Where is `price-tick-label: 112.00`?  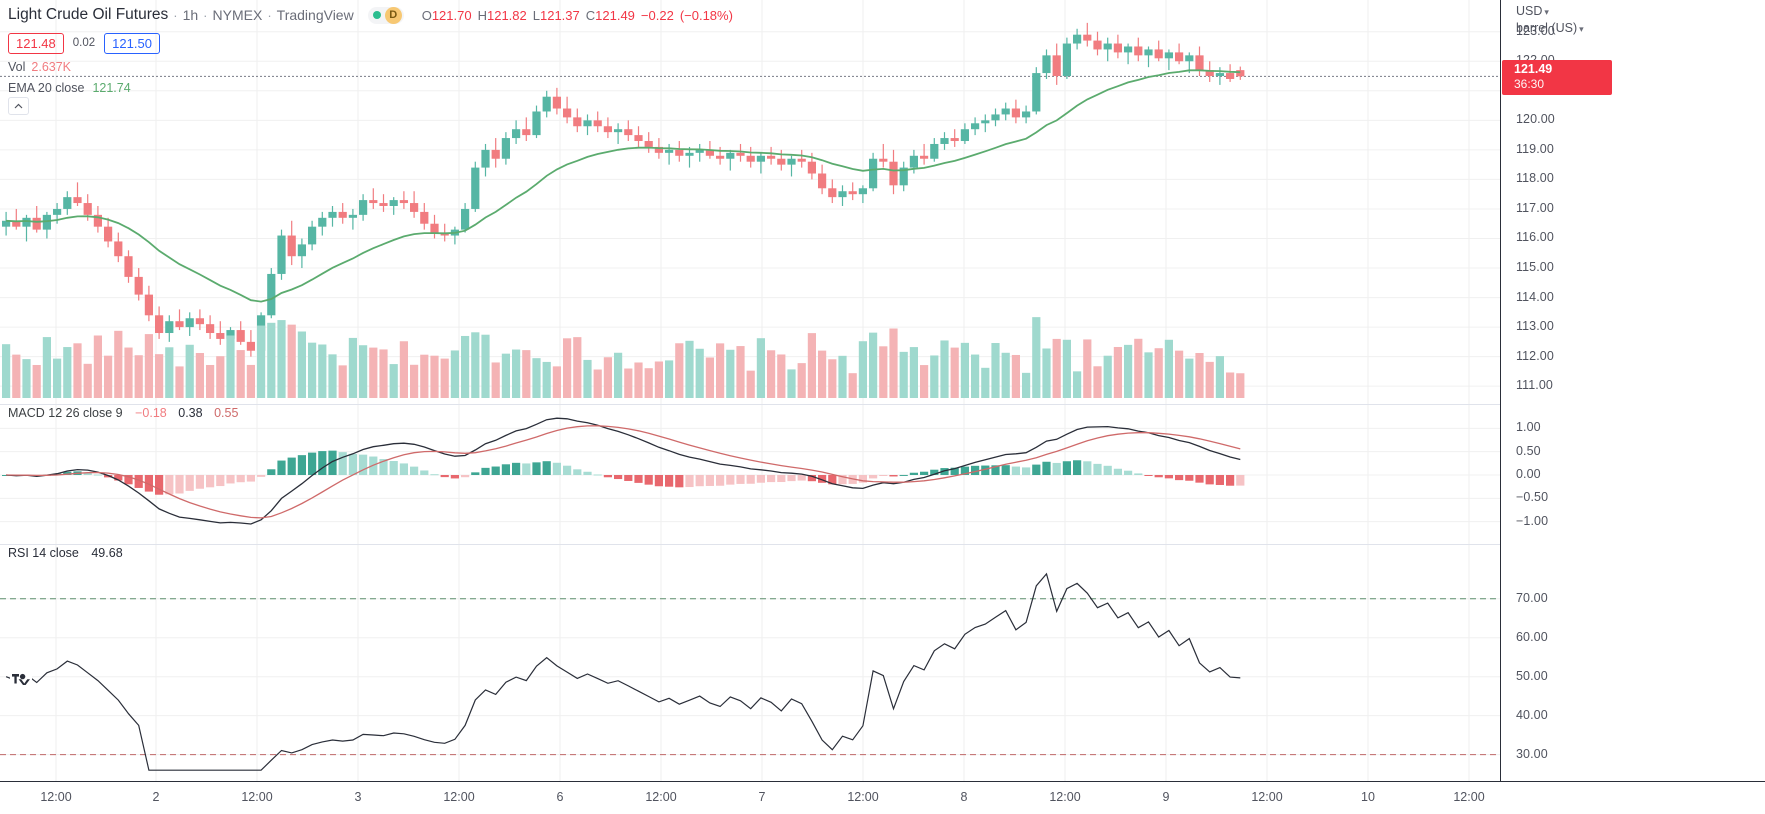
price-tick-label: 112.00 is located at coordinates (1535, 355).